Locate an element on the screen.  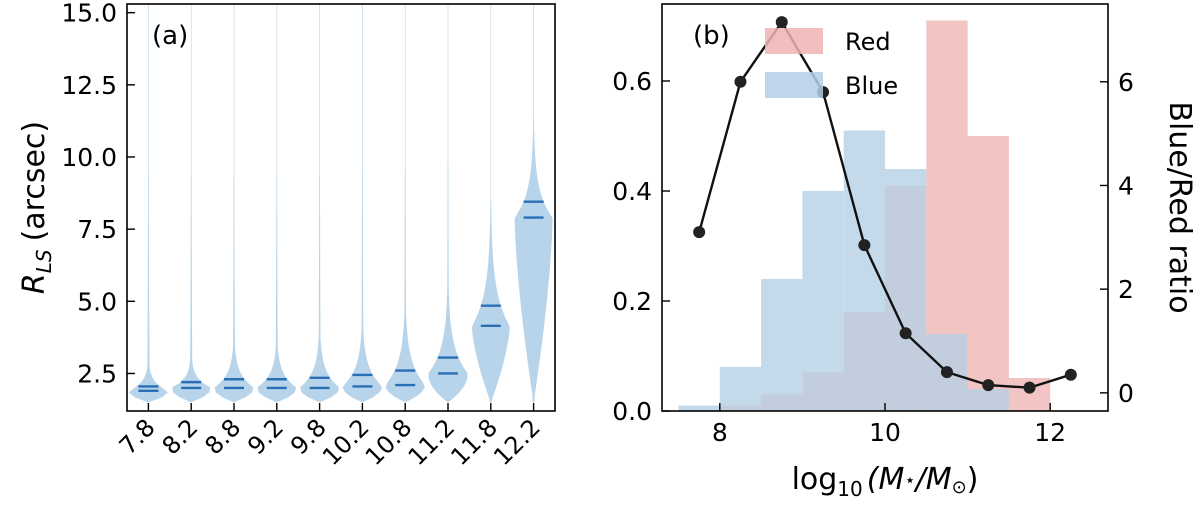
x-label-end: ) is located at coordinates (973, 479).